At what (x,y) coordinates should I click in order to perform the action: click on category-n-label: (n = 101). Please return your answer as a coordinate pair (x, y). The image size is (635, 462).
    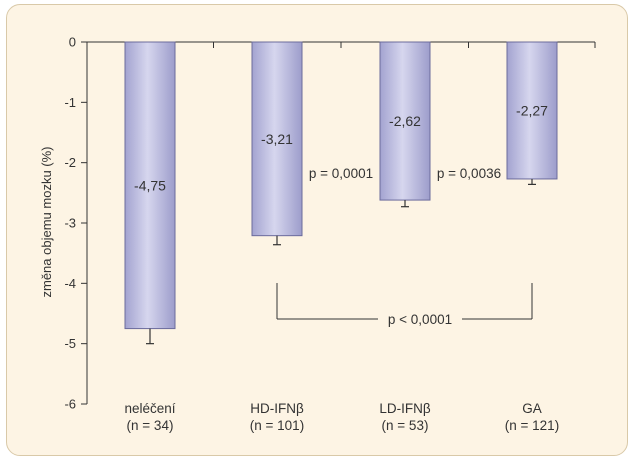
    Looking at the image, I should click on (277, 425).